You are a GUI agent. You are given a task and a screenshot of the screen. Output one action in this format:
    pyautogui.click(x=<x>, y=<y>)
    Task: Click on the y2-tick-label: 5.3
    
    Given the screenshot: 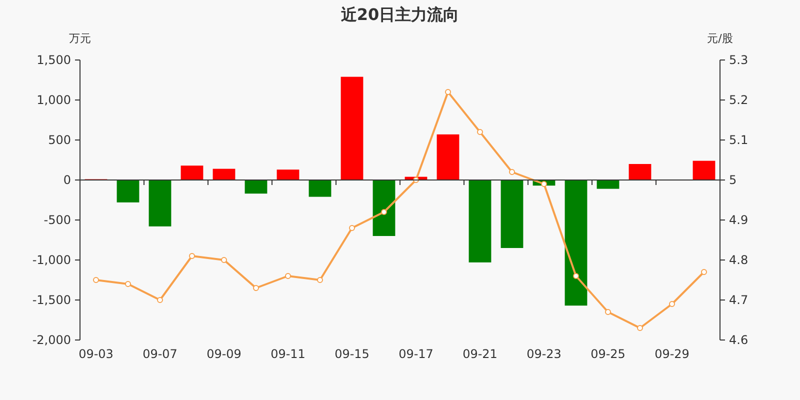 What is the action you would take?
    pyautogui.click(x=738, y=60)
    